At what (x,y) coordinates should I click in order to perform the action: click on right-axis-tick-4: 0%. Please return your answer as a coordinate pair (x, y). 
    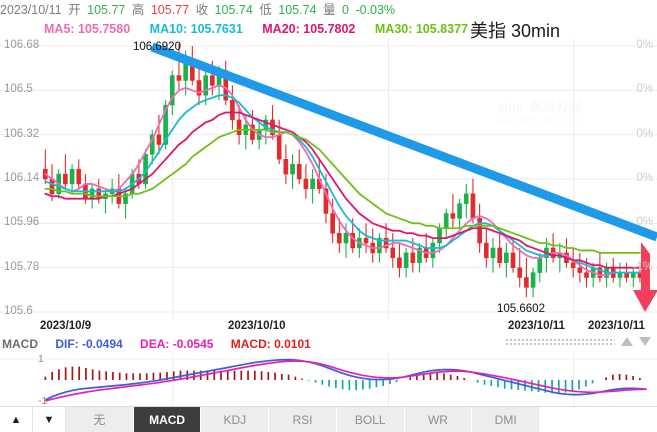
    Looking at the image, I should click on (644, 222).